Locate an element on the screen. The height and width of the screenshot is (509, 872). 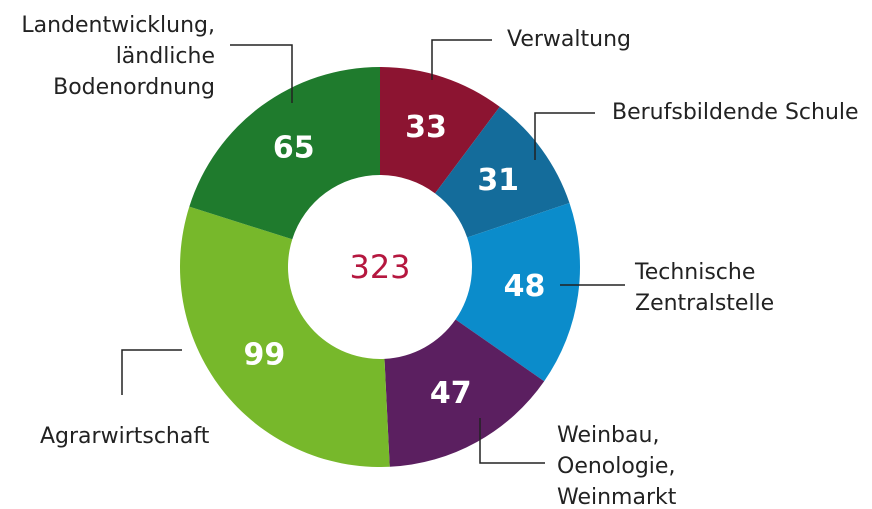
category-label: Verwaltung is located at coordinates (569, 39).